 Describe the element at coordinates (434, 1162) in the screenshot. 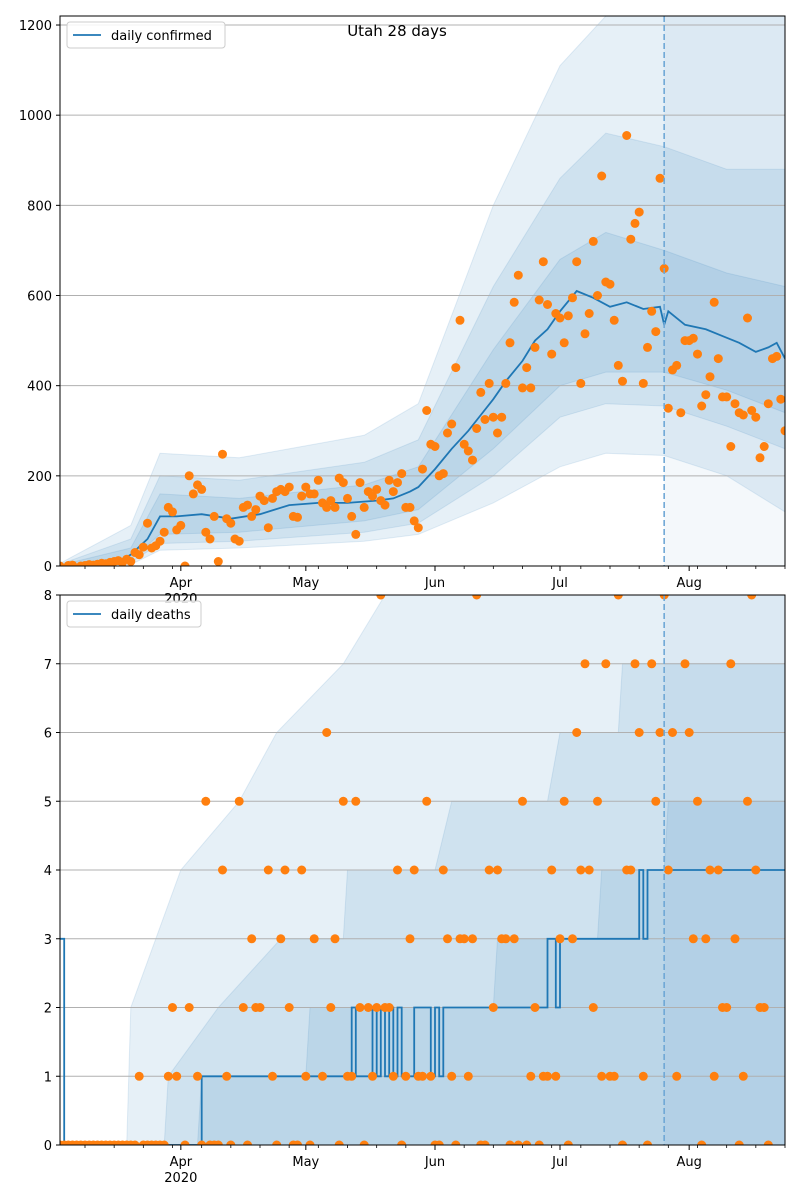

I see `x-tick-label: Jun` at that location.